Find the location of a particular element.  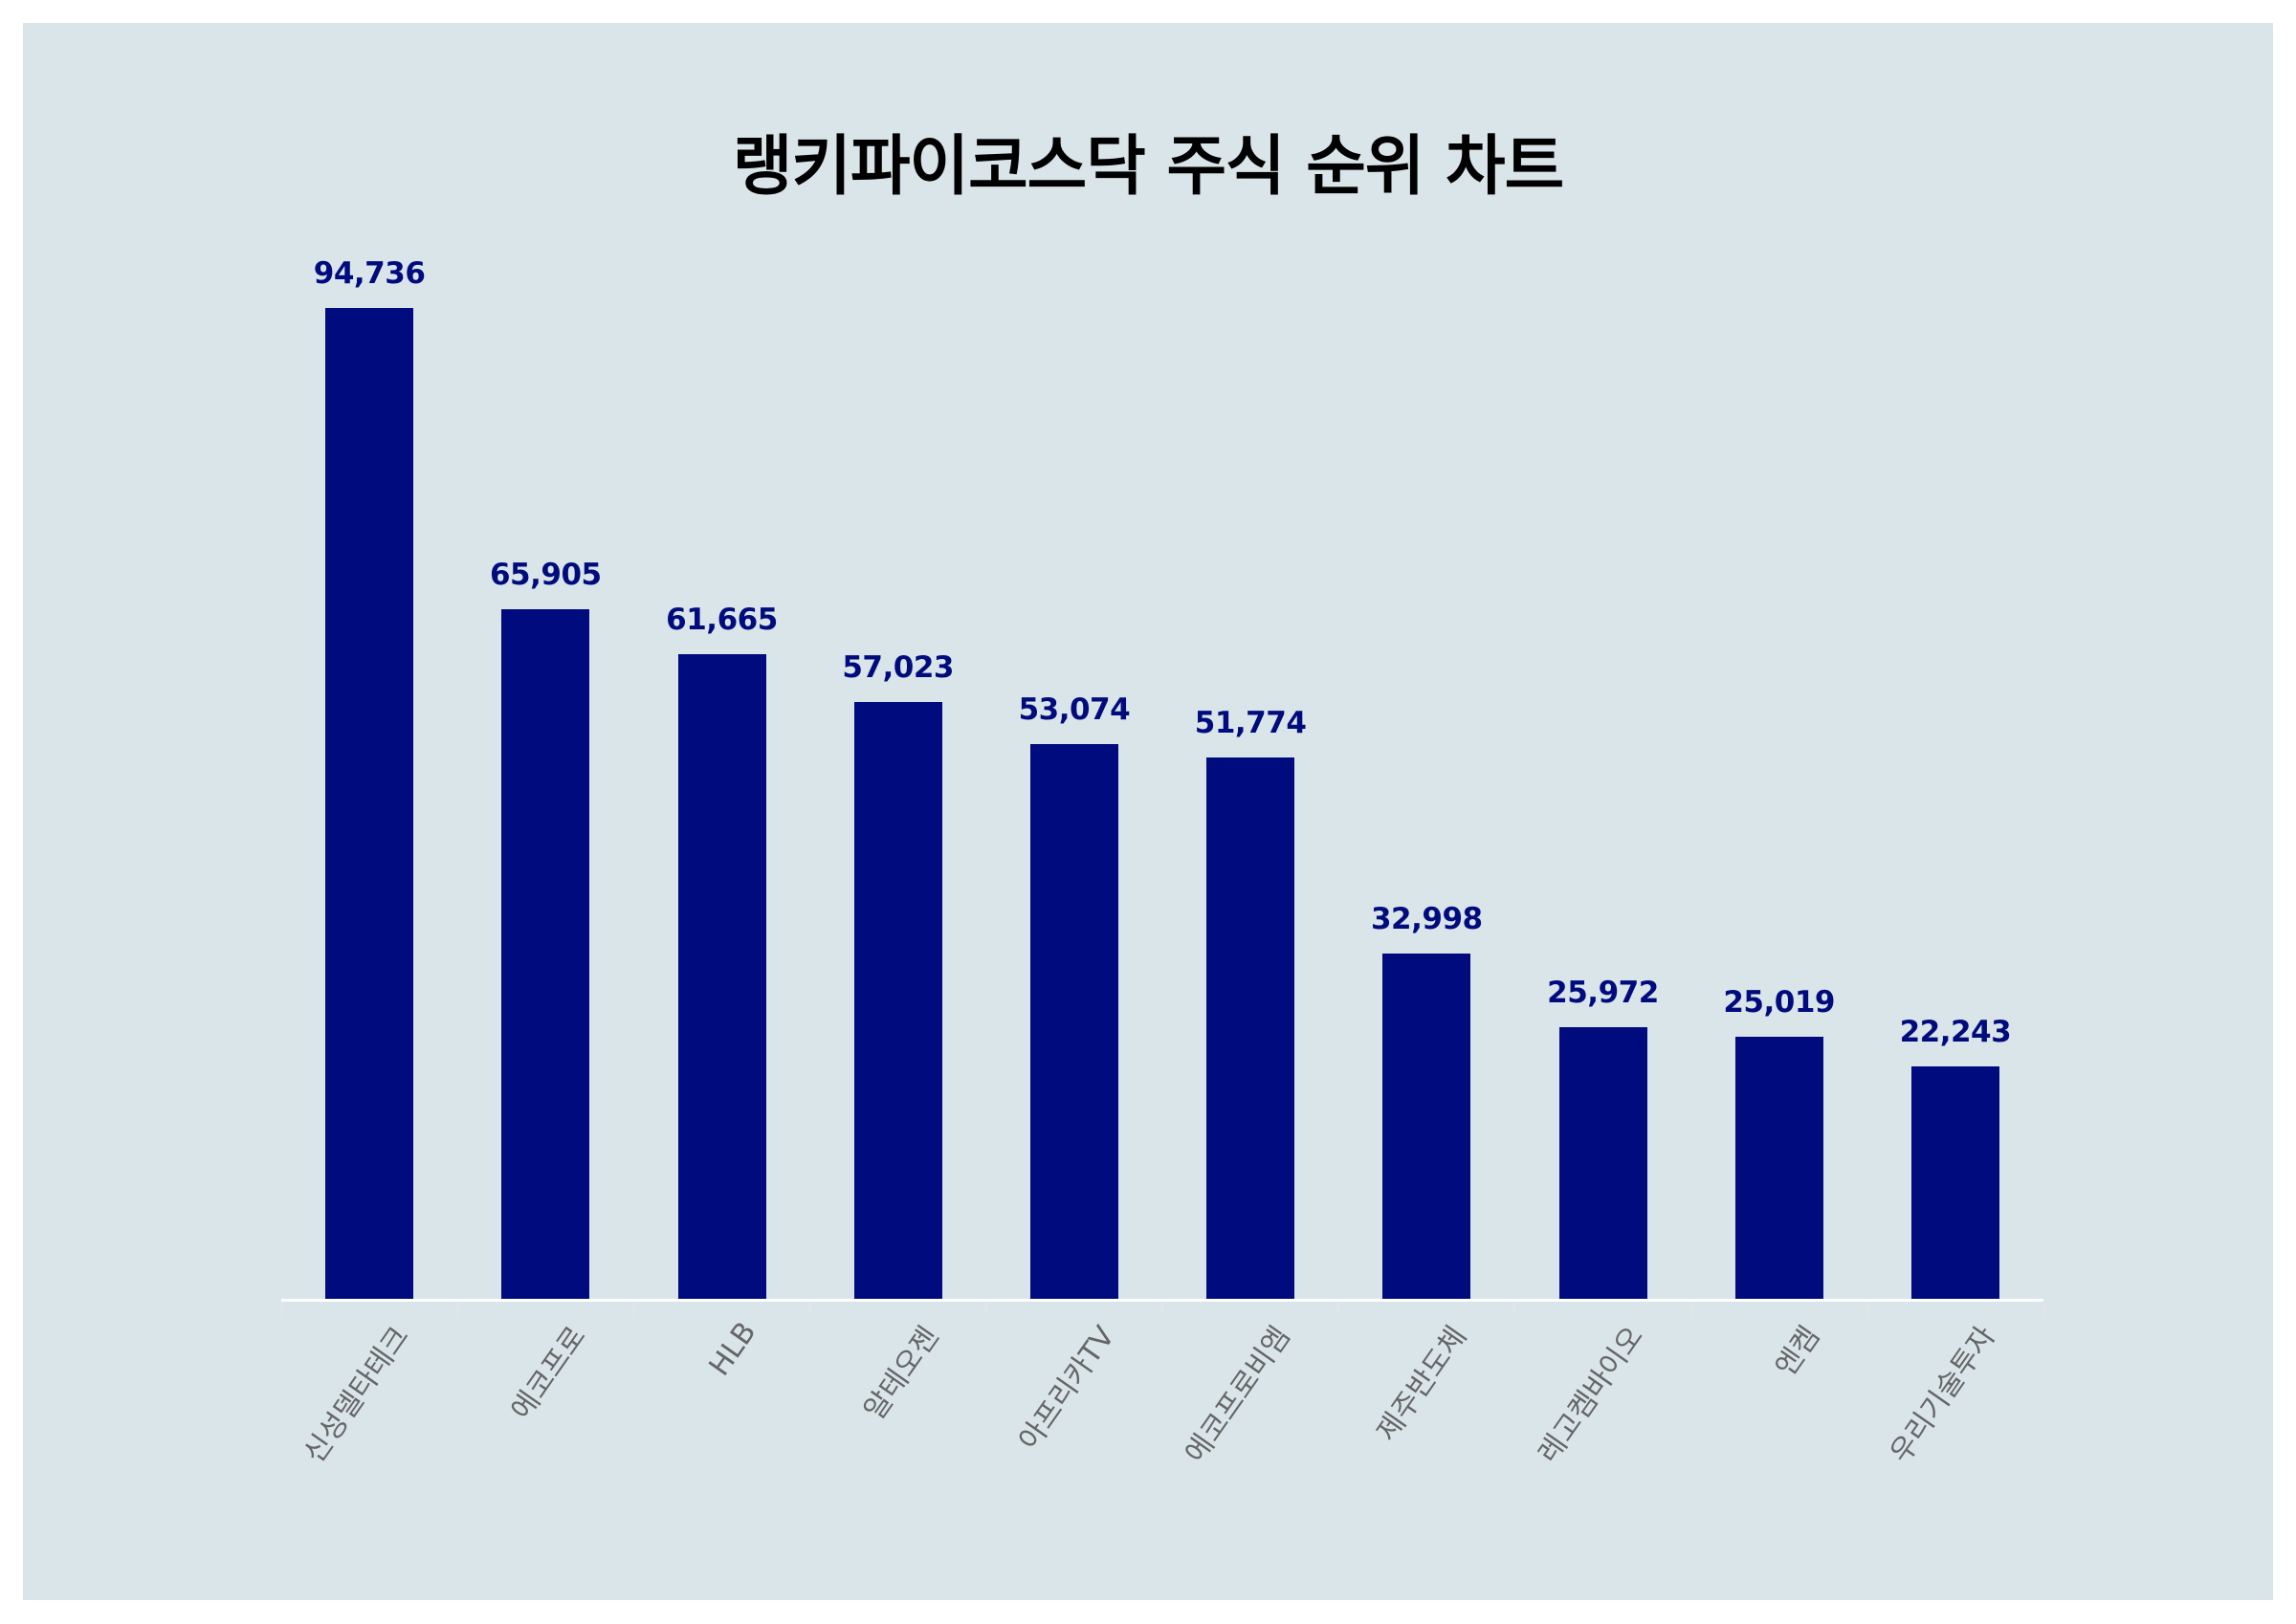

bar-value-label: 32,998 is located at coordinates (1426, 919).